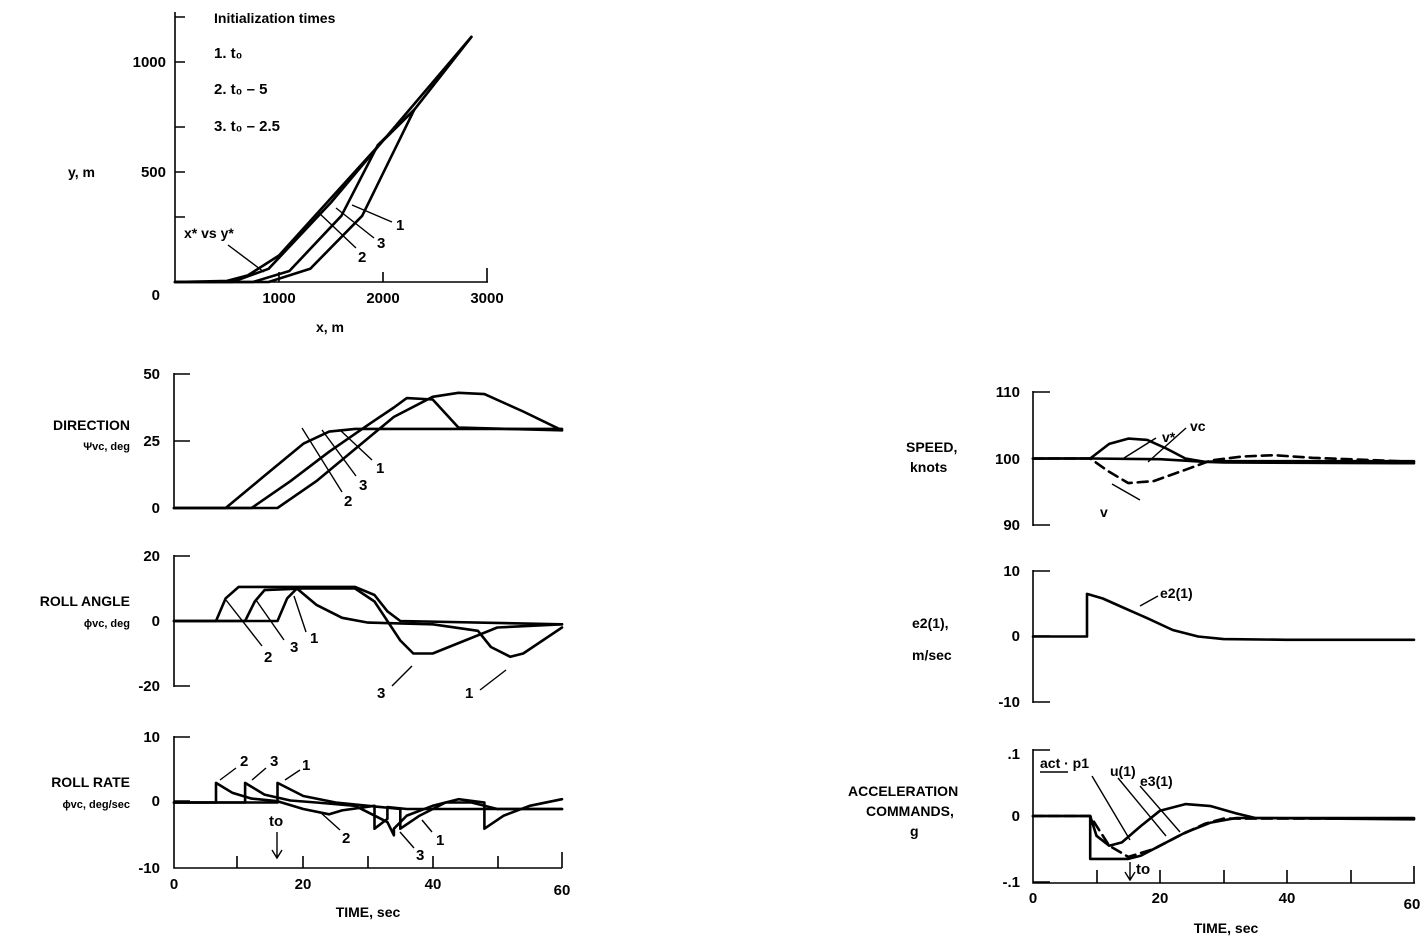  What do you see at coordinates (182, 441) in the screenshot?
I see `dir-ticks` at bounding box center [182, 441].